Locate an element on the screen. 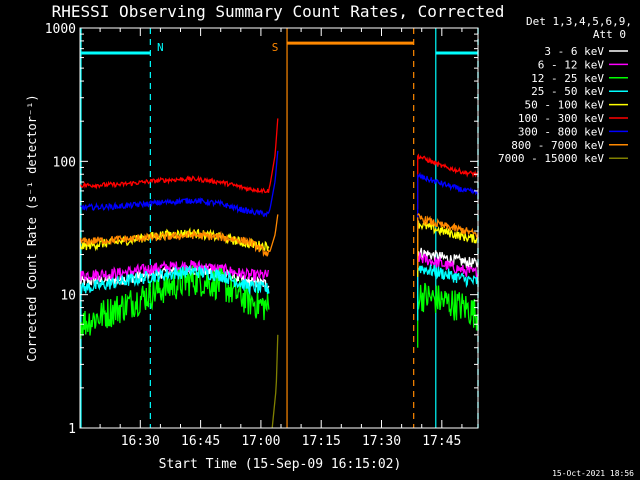  y-tick-label: 100 is located at coordinates (64, 162).